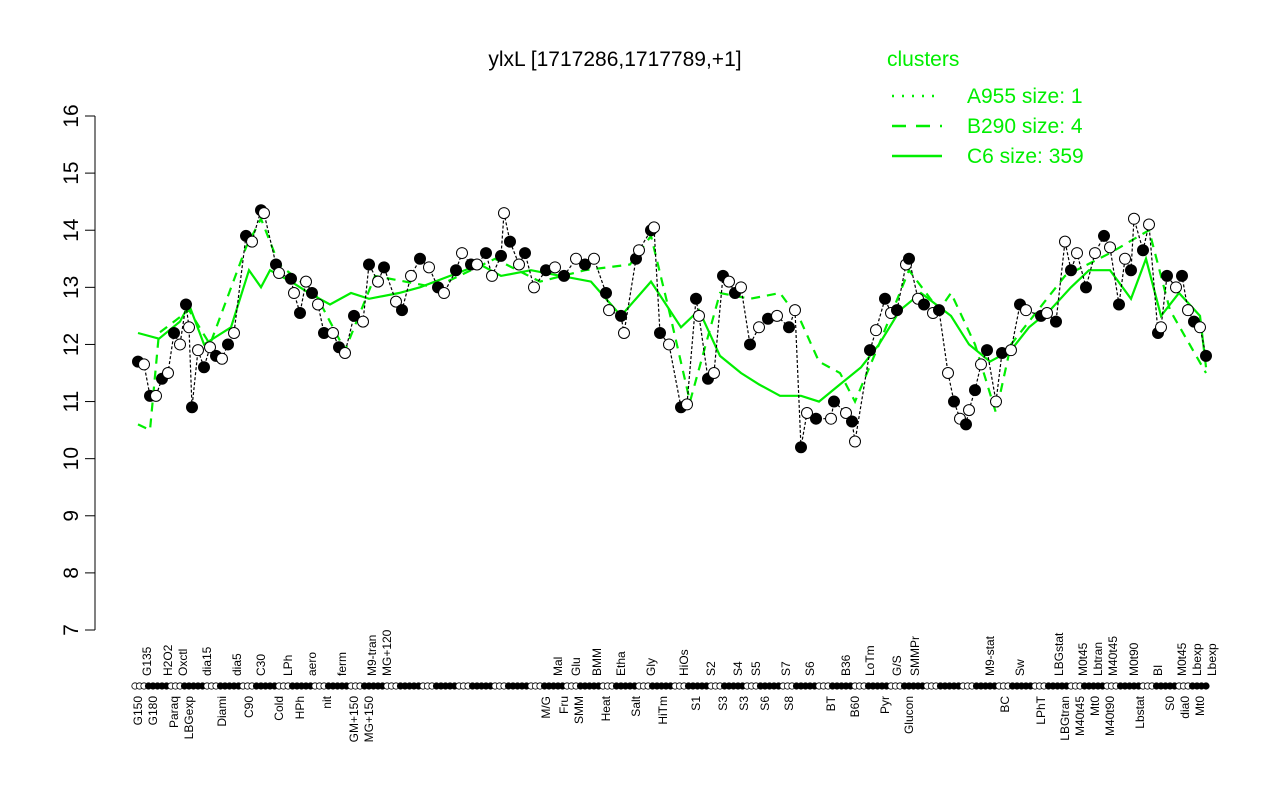 Image resolution: width=1280 pixels, height=800 pixels. I want to click on x-tick-label: BMM, so click(597, 662).